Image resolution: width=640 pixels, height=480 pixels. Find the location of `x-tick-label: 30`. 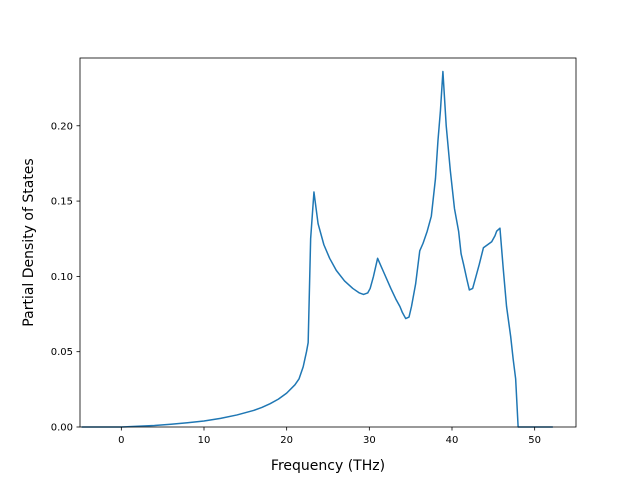

x-tick-label: 30 is located at coordinates (369, 440).